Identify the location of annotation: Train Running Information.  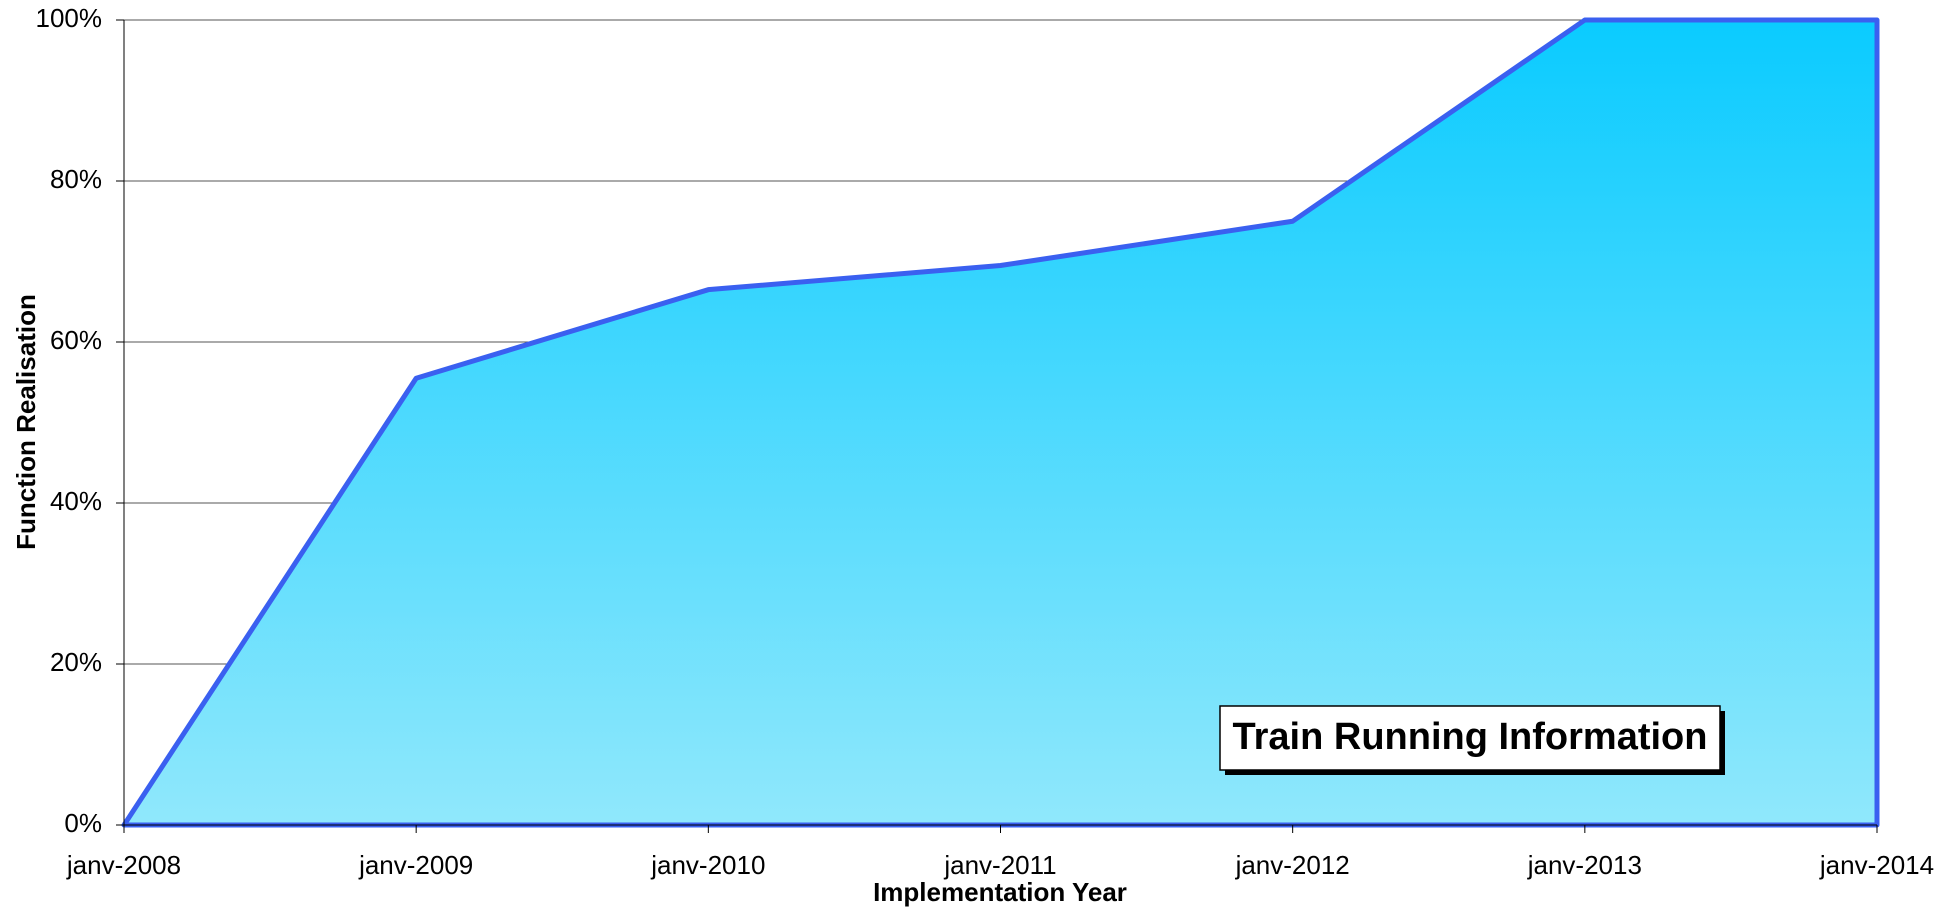
(1470, 737).